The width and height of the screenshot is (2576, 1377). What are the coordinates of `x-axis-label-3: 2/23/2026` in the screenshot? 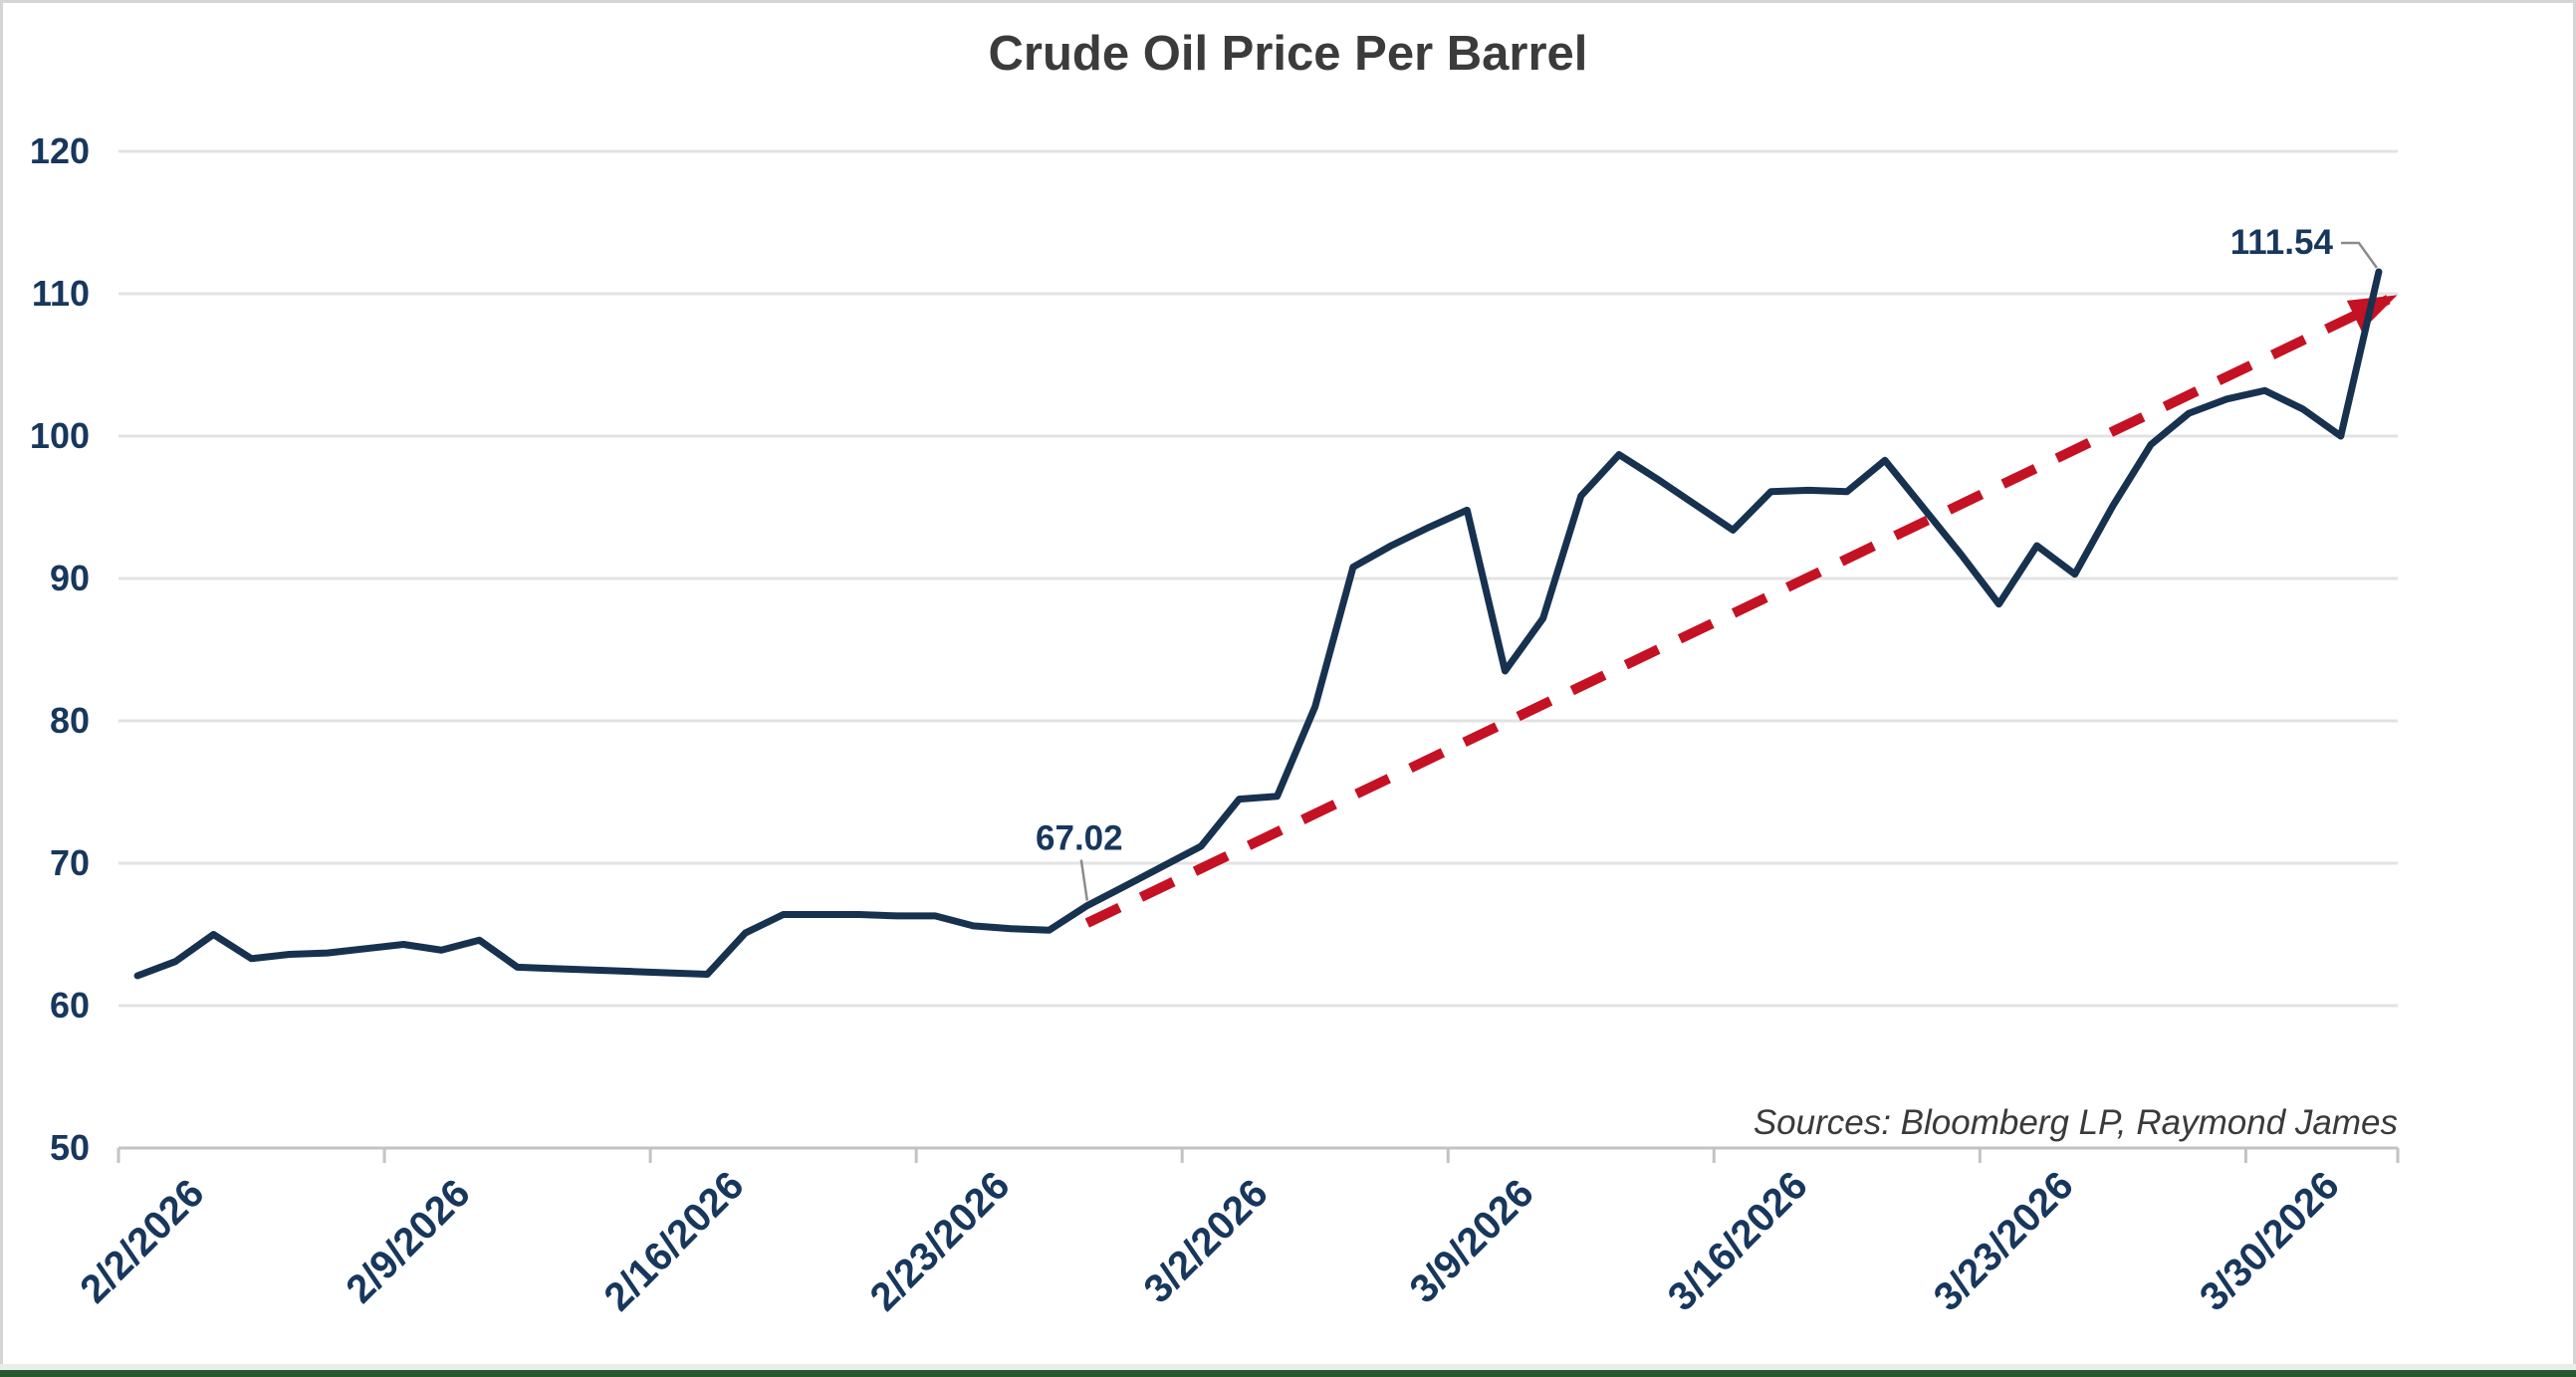 It's located at (940, 1241).